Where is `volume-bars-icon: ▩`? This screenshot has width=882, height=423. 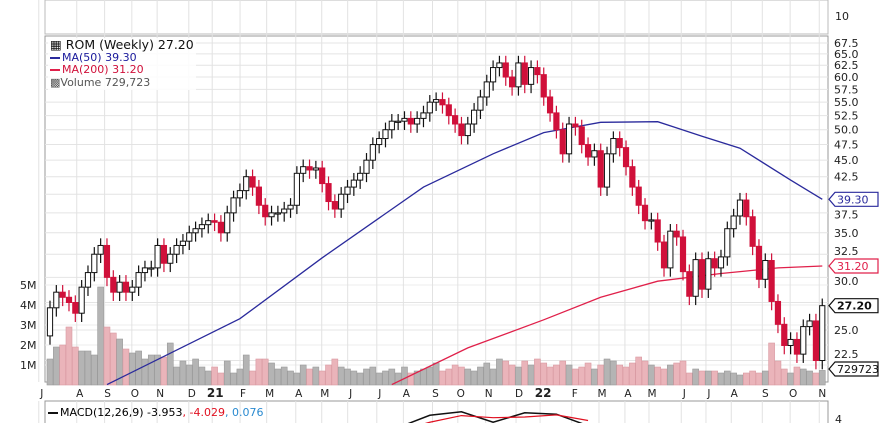
volume-bars-icon: ▩ is located at coordinates (55, 82).